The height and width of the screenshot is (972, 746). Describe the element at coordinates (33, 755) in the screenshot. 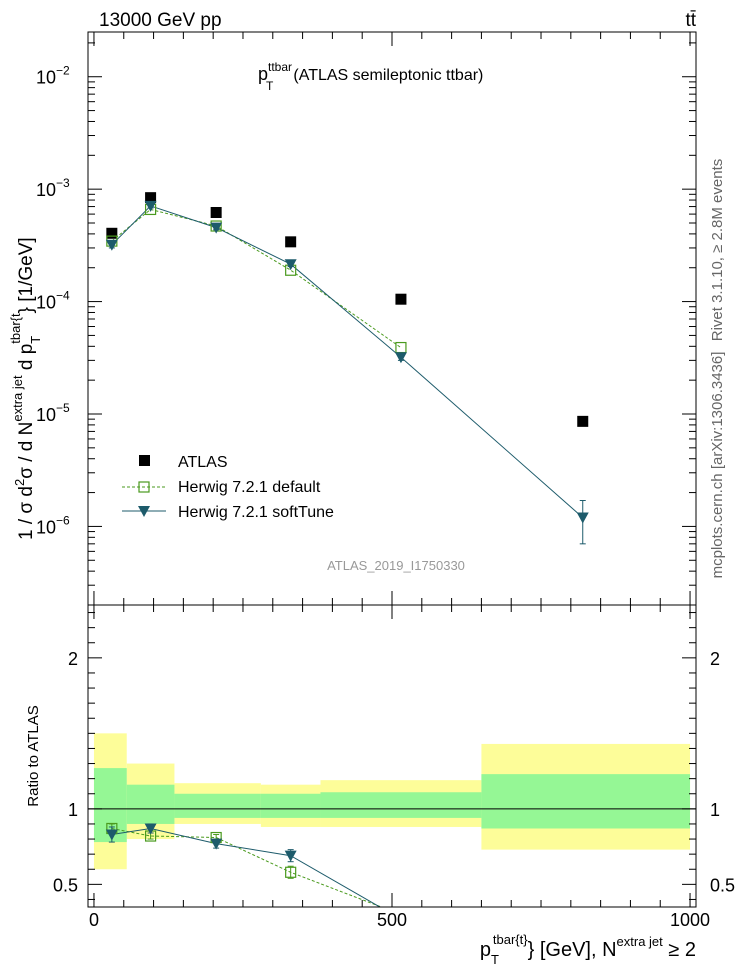

I see `ratio-ylabel: Ratio to ATLAS` at that location.